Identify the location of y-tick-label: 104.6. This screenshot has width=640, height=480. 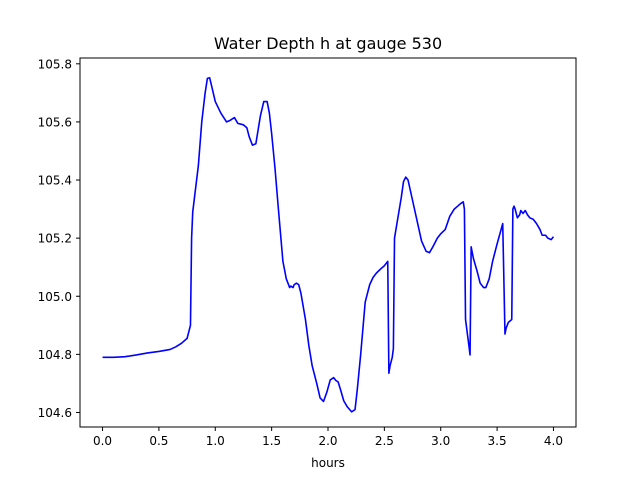
(55, 413).